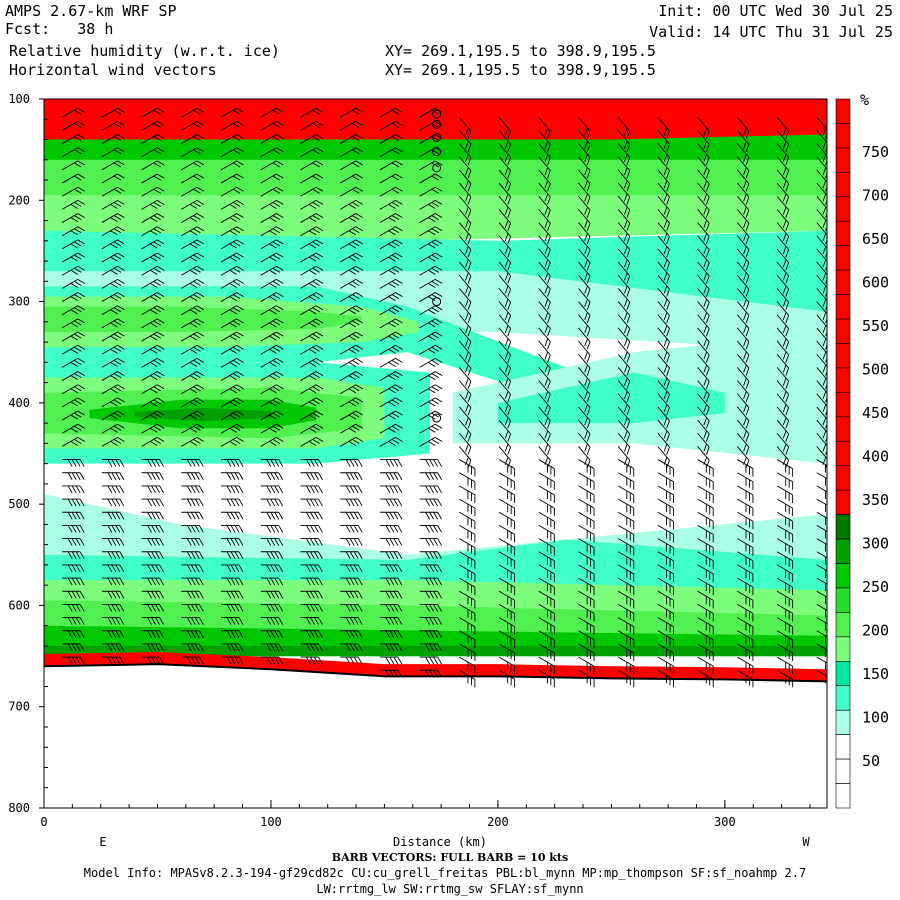 The image size is (900, 900). I want to click on colorbar-label: 550, so click(875, 326).